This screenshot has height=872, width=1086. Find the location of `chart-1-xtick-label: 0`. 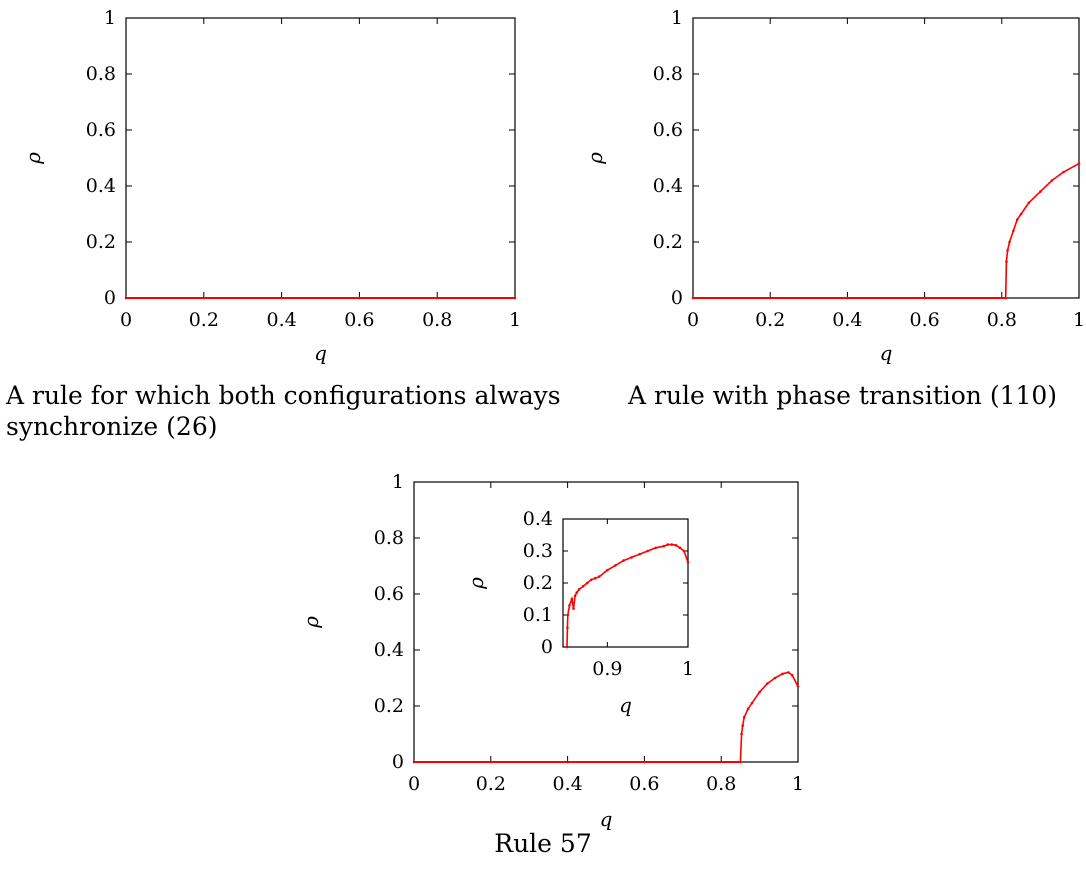

chart-1-xtick-label: 0 is located at coordinates (126, 320).